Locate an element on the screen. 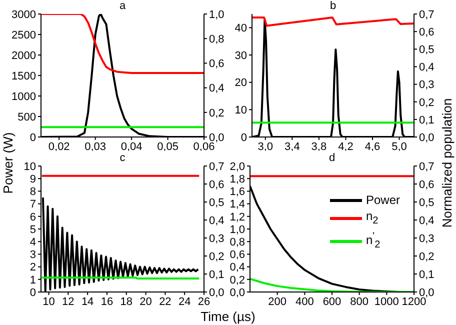 This screenshot has height=325, width=456. y-tick-label: 0,8 is located at coordinates (237, 242).